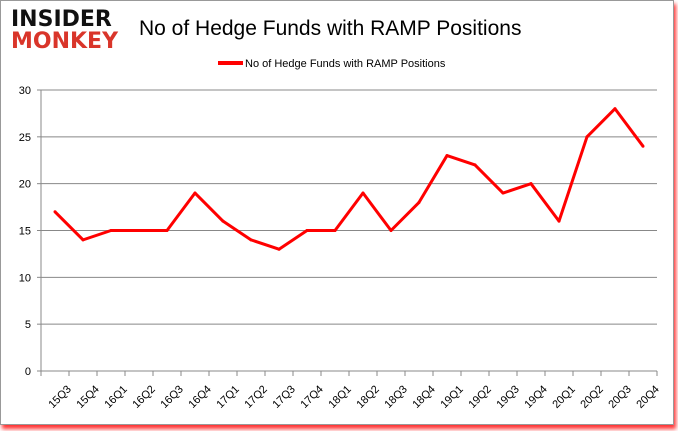 The width and height of the screenshot is (678, 431). I want to click on y-tick-label: 15, so click(25, 232).